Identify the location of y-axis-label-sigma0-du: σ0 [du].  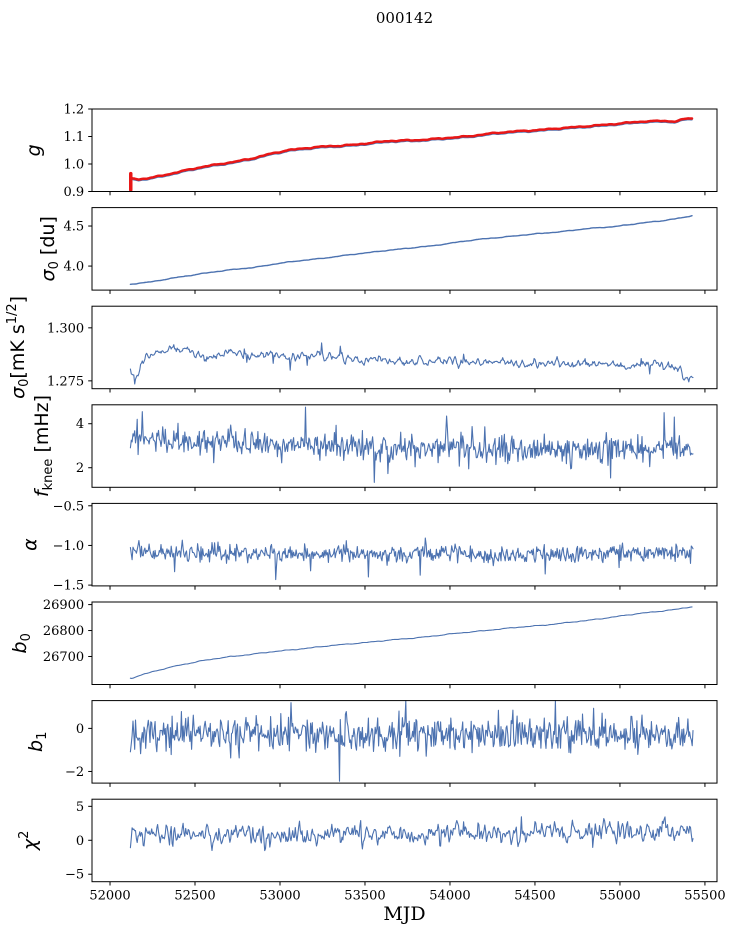
(49, 248).